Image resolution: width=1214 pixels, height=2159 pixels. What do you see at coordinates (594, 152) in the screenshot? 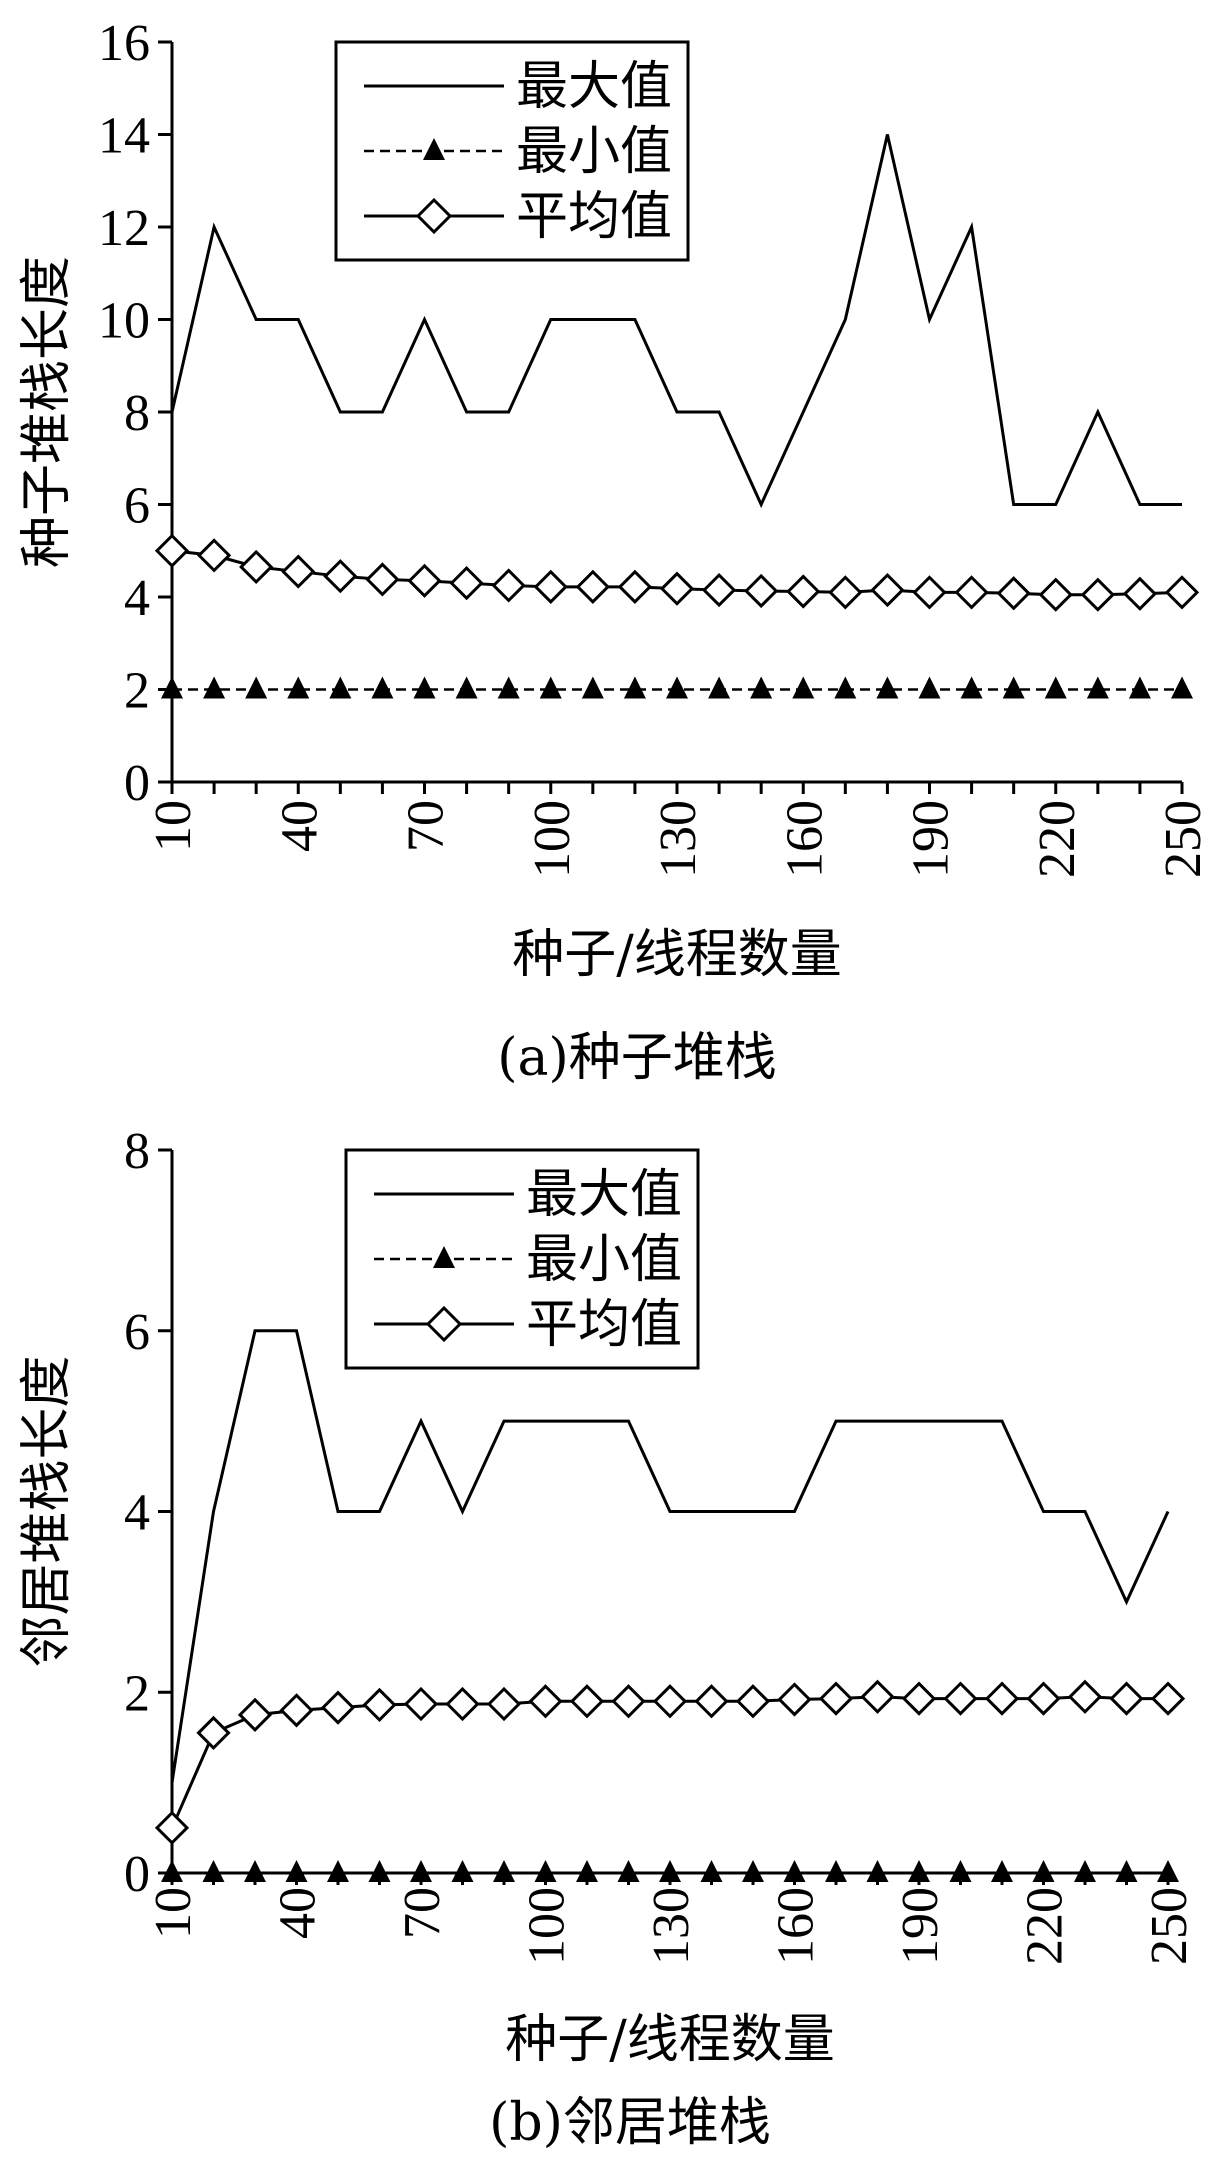
I see `legend-label-2: 最小值` at bounding box center [594, 152].